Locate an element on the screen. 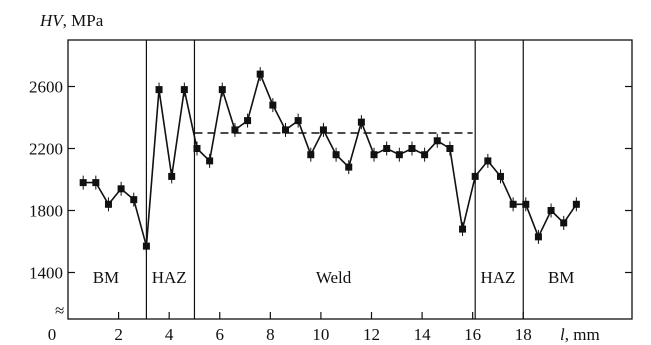 This screenshot has width=651, height=345. x-tick-label: 16 is located at coordinates (472, 334).